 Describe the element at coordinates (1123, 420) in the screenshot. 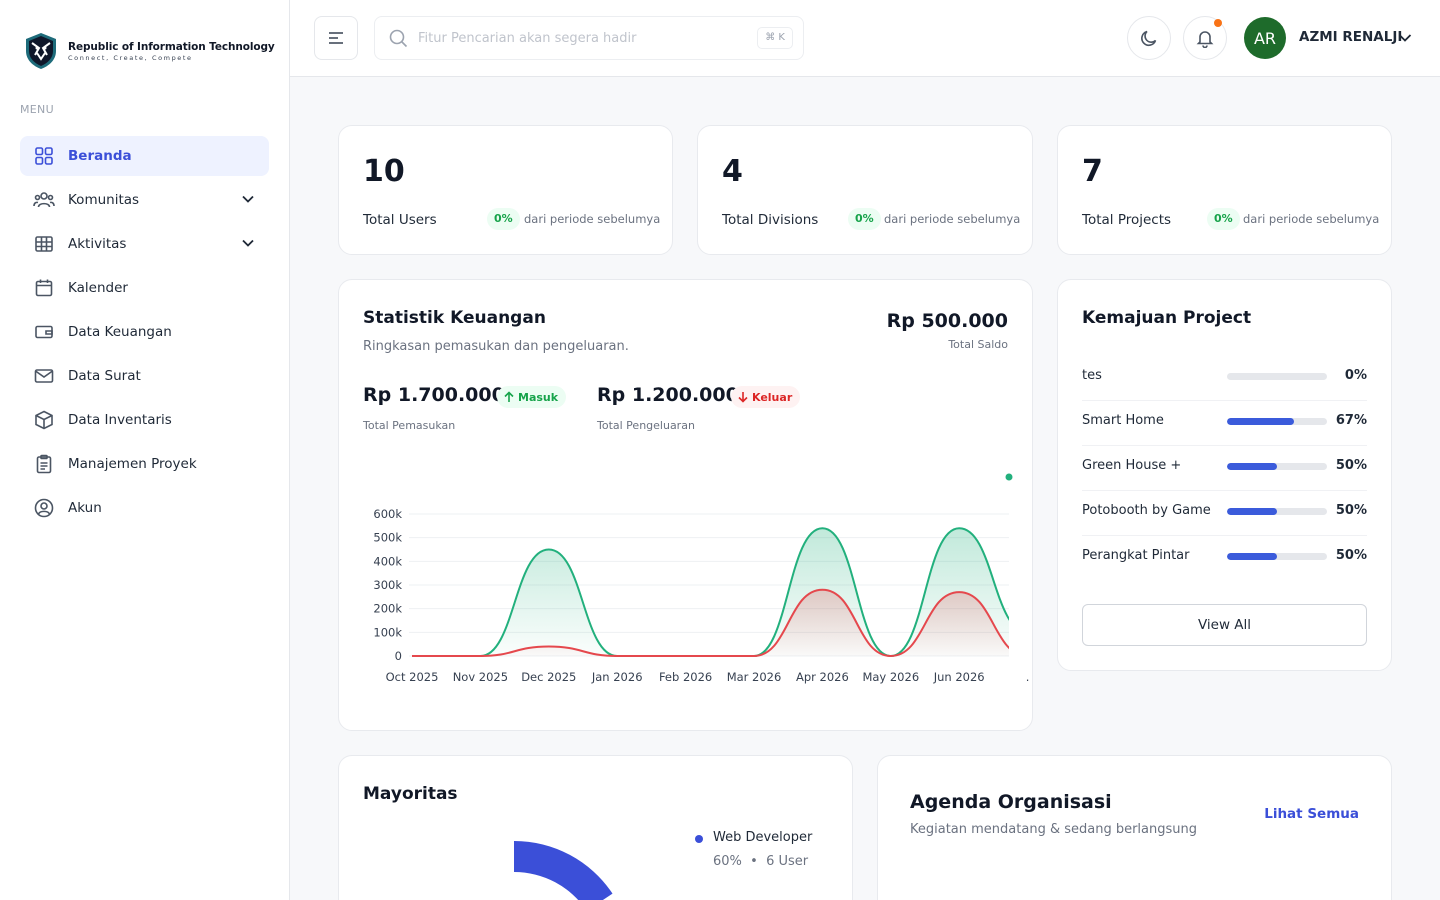

I see `project-name: Smart Home` at that location.